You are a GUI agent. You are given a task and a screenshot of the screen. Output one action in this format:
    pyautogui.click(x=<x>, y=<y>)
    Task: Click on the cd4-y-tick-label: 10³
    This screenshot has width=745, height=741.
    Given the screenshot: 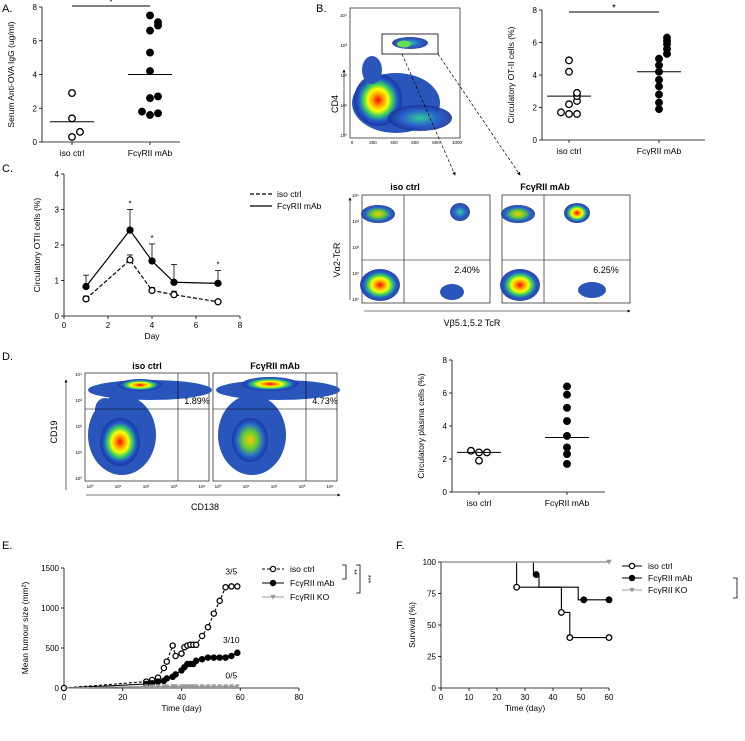 What is the action you would take?
    pyautogui.click(x=343, y=45)
    